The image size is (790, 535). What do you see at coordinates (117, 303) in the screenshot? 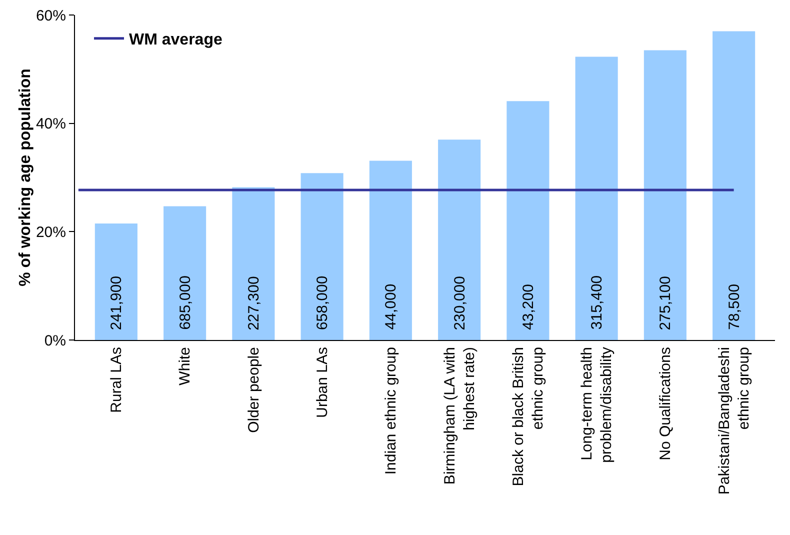
I see `annotation: 241,900` at bounding box center [117, 303].